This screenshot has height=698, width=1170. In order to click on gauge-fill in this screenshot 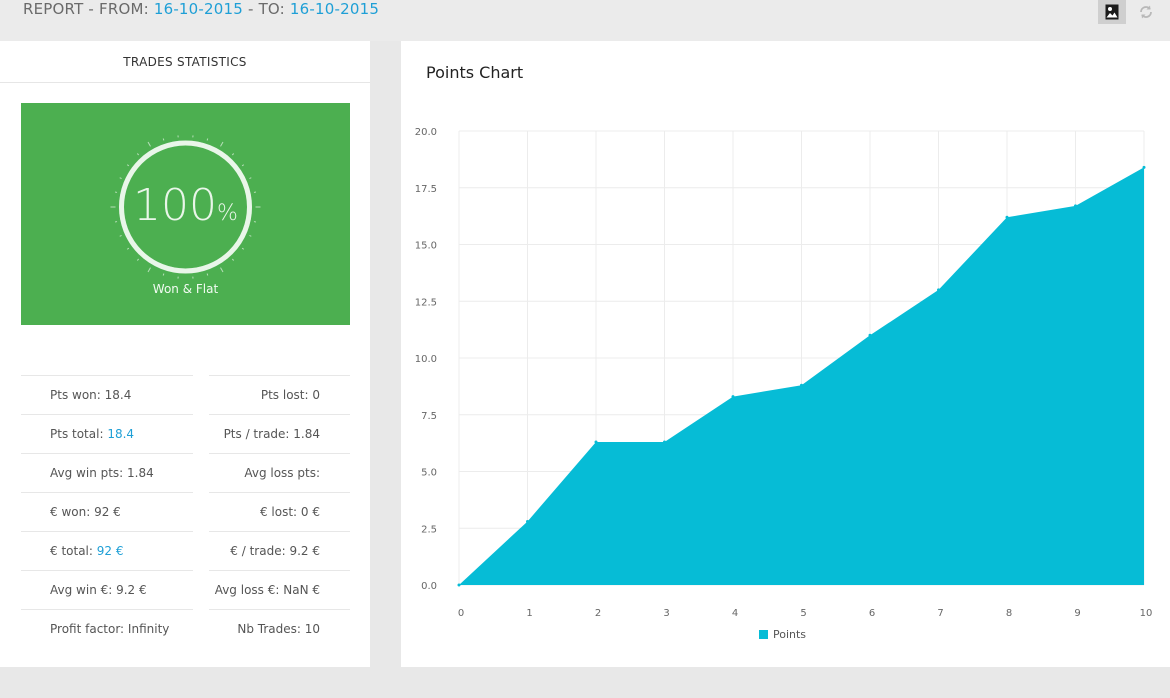, I will do `click(185, 207)`.